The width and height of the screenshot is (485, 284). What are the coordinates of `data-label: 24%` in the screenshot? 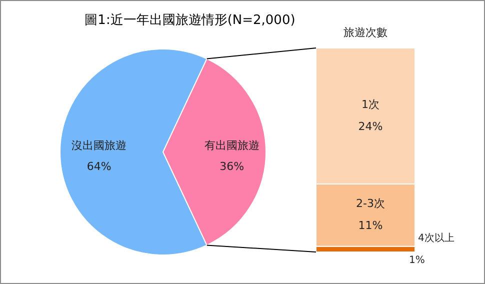 It's located at (370, 126).